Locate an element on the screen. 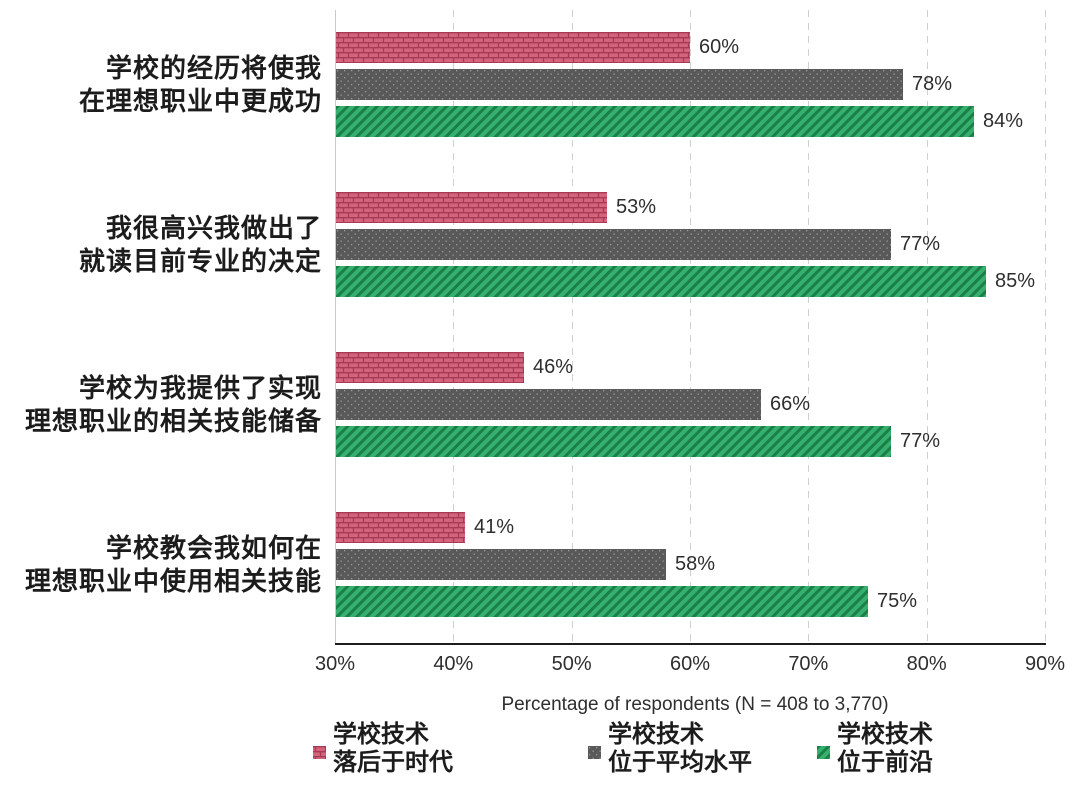  bar-average-group4 is located at coordinates (501, 564).